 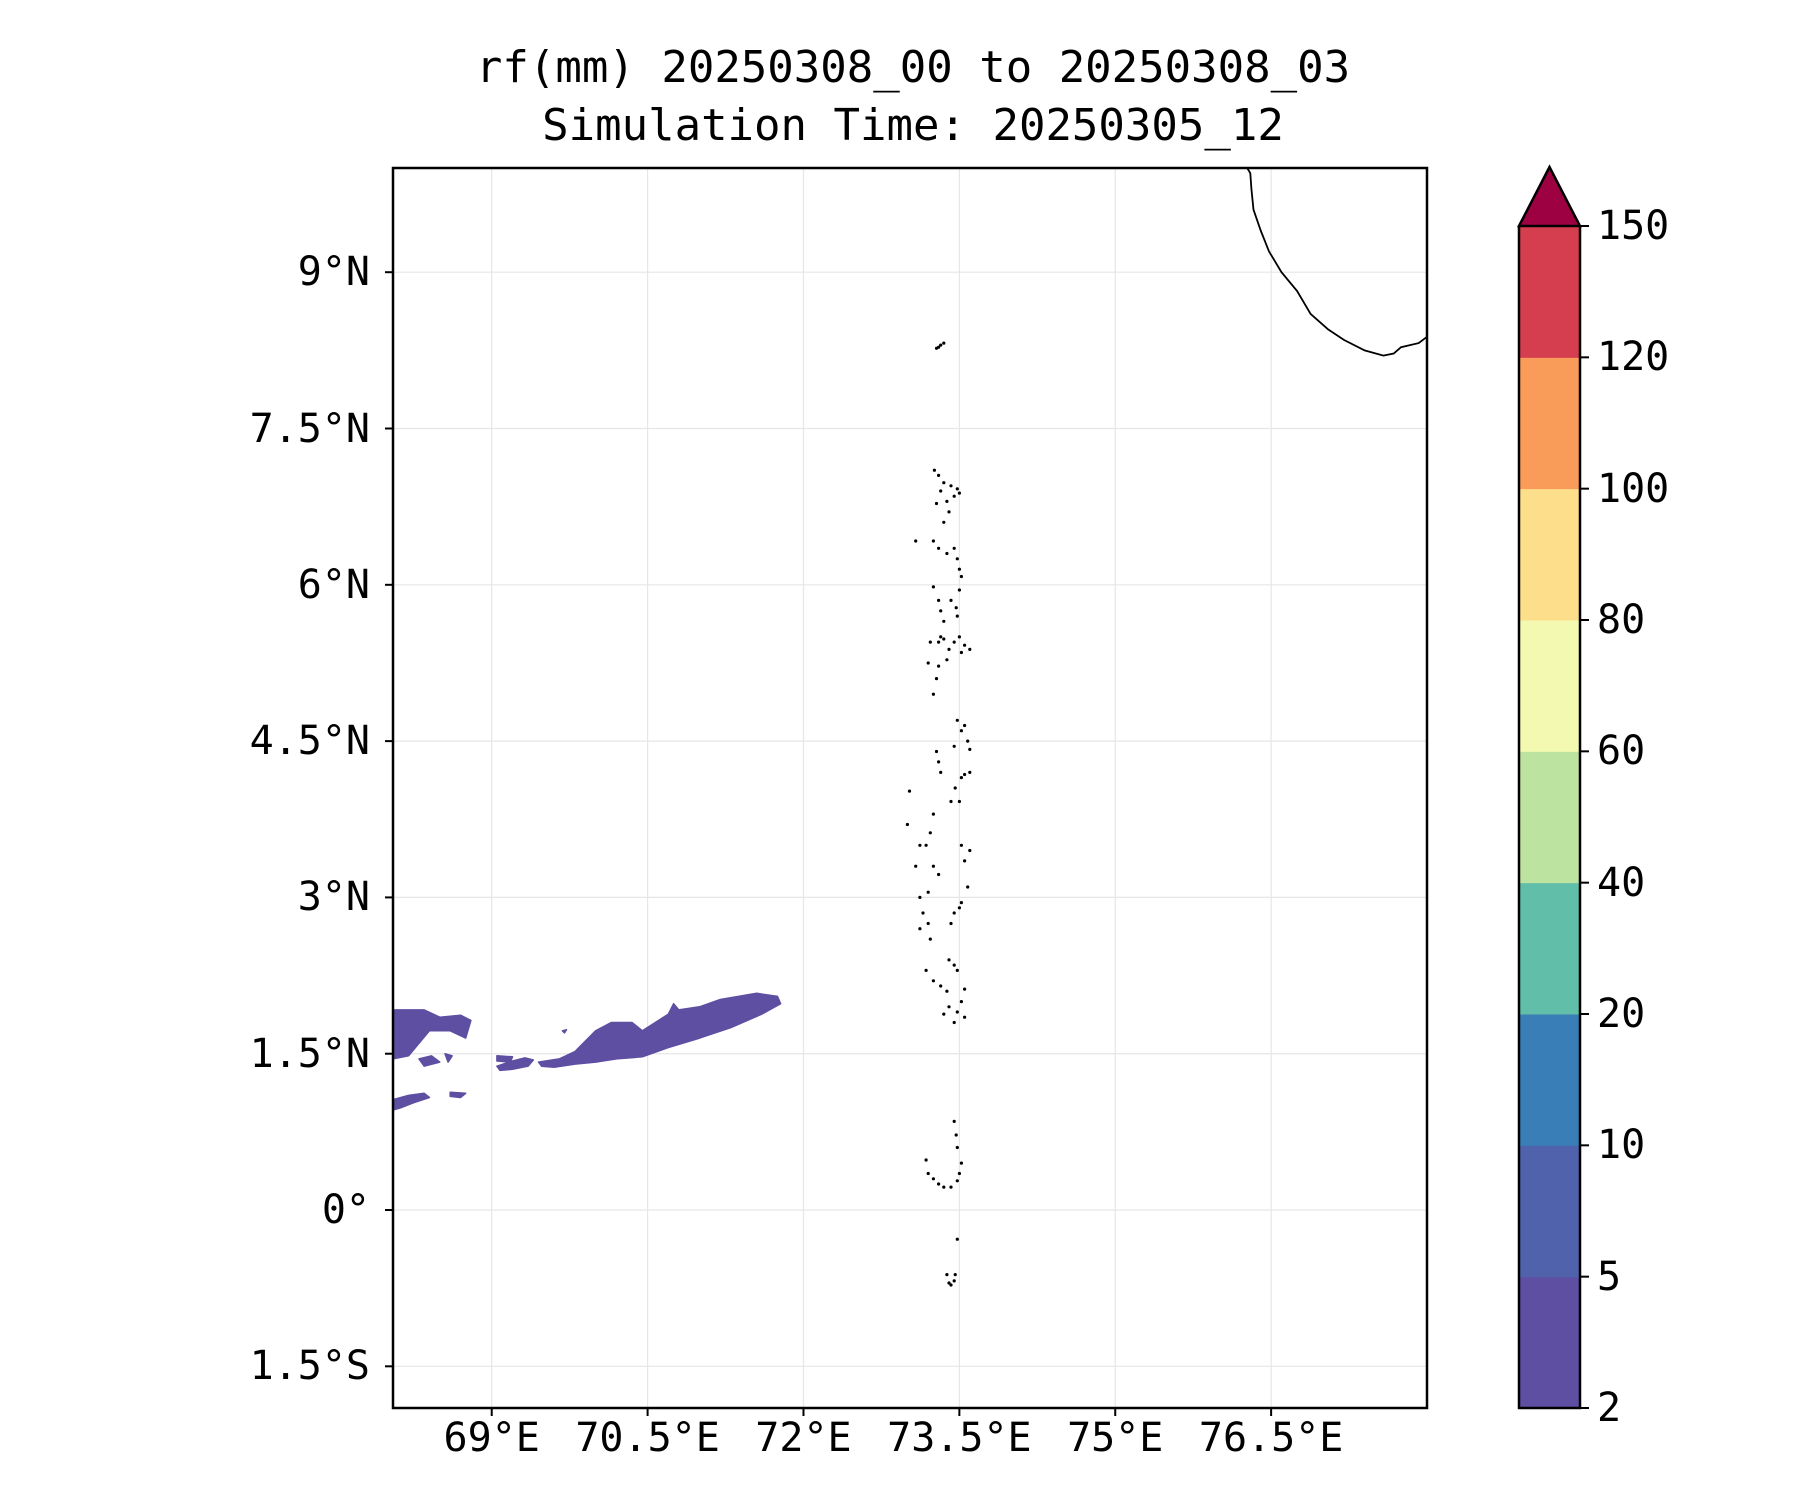 What do you see at coordinates (345, 1210) in the screenshot?
I see `lat-label-6: 0°` at bounding box center [345, 1210].